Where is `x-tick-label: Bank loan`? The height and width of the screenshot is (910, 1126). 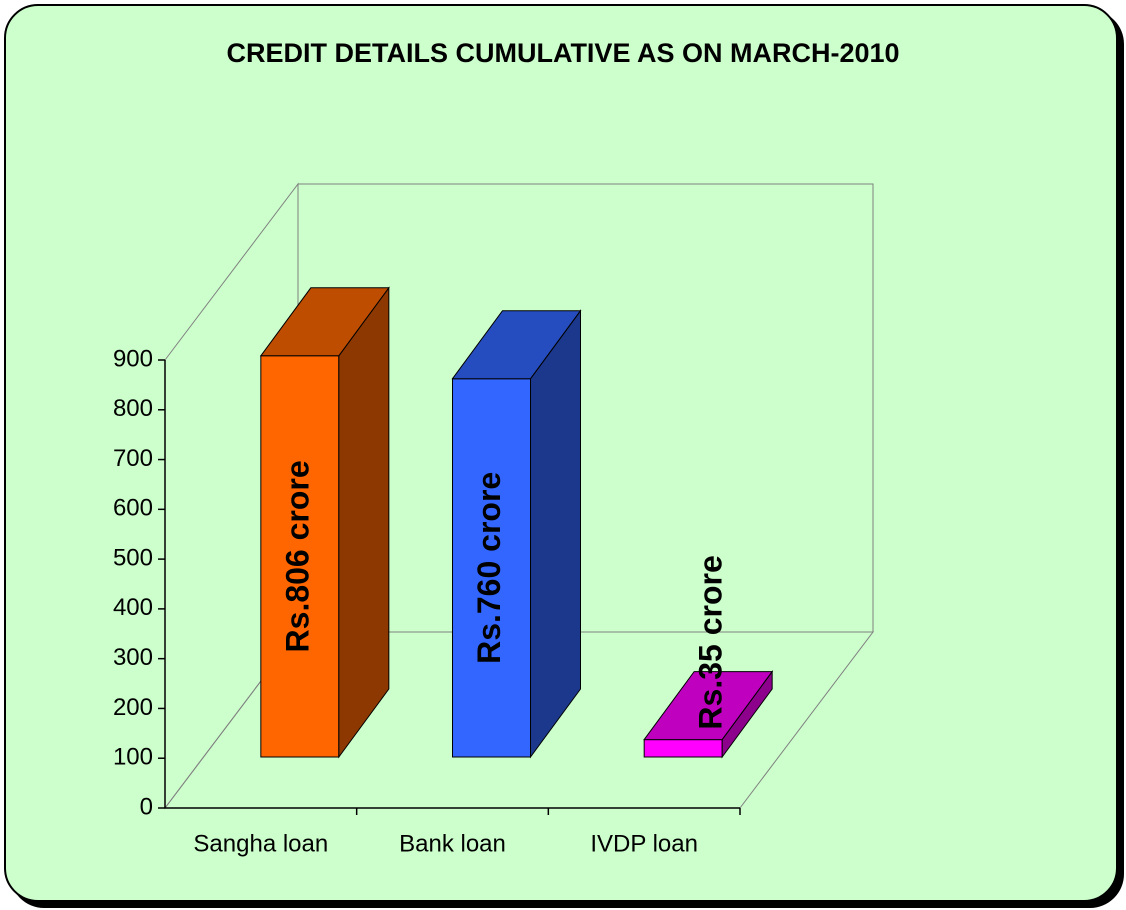
x-tick-label: Bank loan is located at coordinates (452, 843).